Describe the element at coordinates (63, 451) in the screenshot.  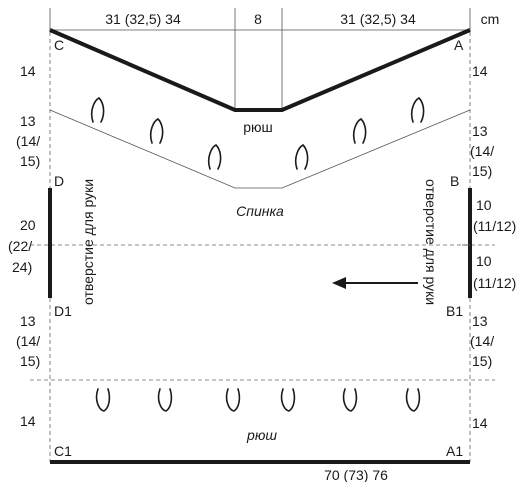
I see `point-c1: C1` at that location.